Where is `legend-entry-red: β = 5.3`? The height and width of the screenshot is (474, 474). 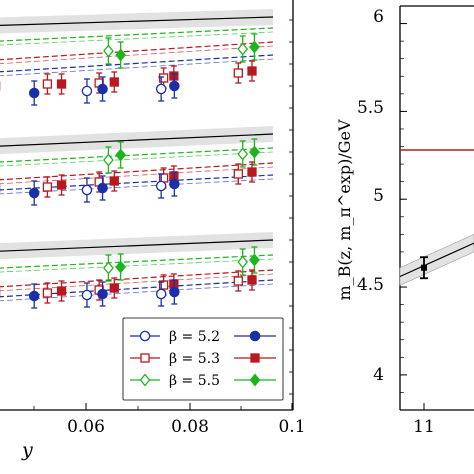 legend-entry-red: β = 5.3 is located at coordinates (203, 359).